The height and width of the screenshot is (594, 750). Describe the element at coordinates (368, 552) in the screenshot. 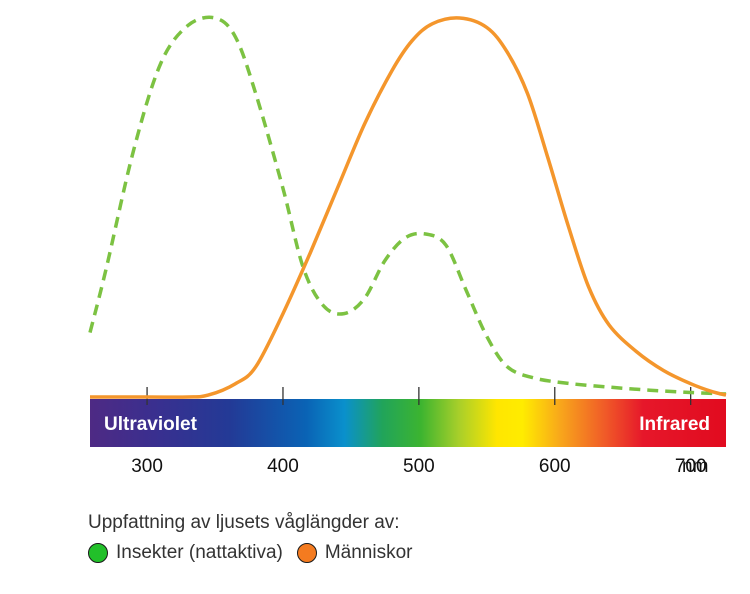

I see `legend-label-humans: Människor` at that location.